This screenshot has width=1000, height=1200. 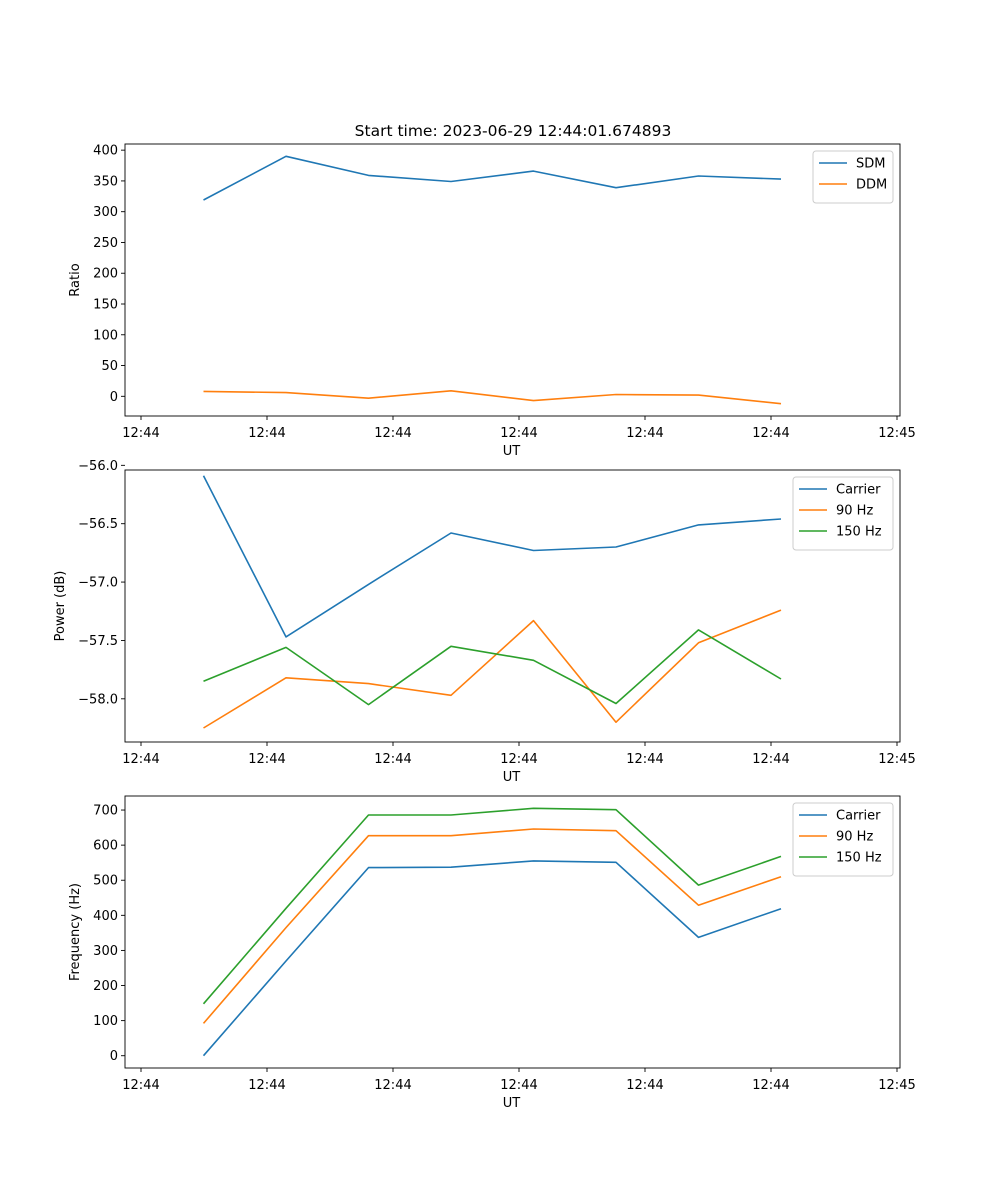 I want to click on y-tick-label: −58.0, so click(x=98, y=699).